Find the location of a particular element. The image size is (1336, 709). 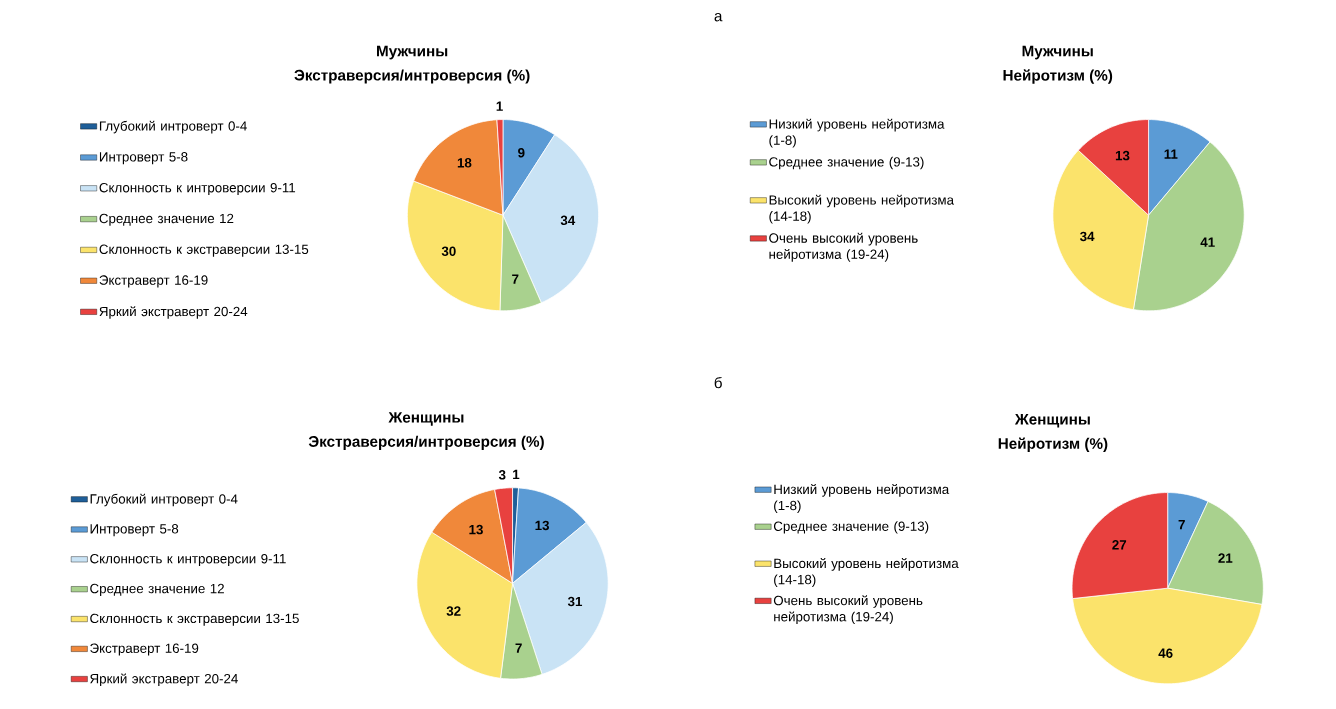

data-label: 41 is located at coordinates (1207, 242).